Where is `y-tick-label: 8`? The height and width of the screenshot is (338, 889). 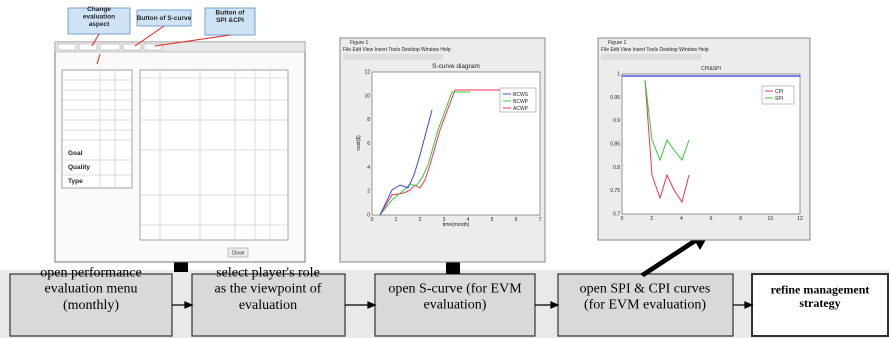 y-tick-label: 8 is located at coordinates (368, 120).